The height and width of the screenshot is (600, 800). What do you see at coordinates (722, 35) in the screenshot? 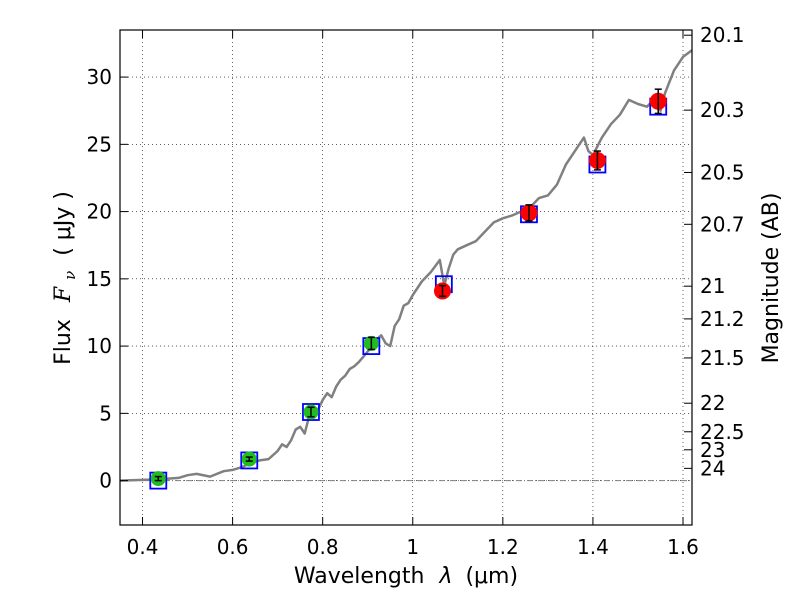
I see `magnitude-tick-label: 20.1` at bounding box center [722, 35].